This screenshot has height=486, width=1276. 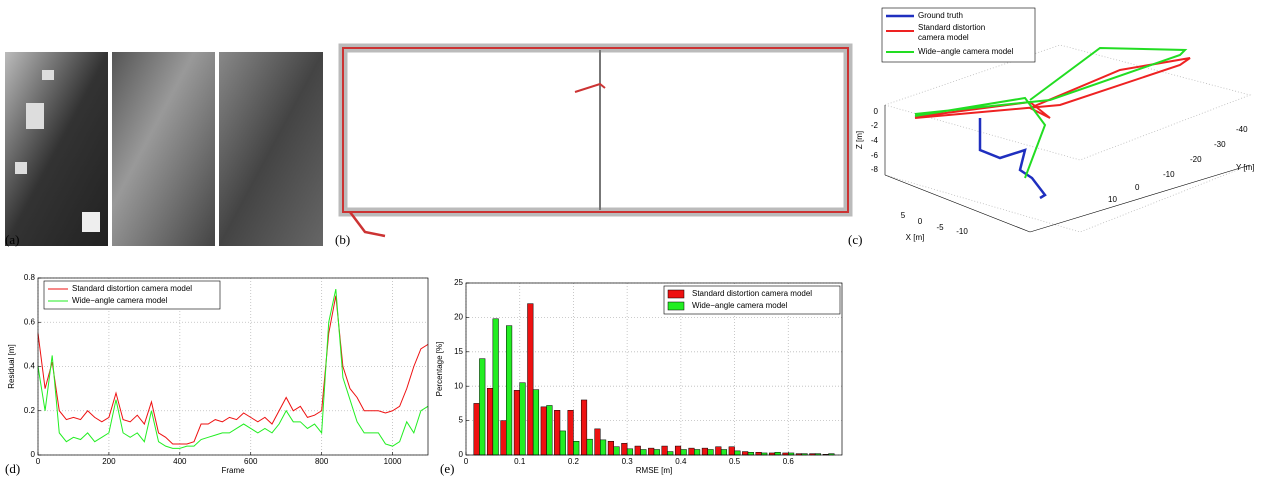 I want to click on x-tick-label: 0.1, so click(x=520, y=461).